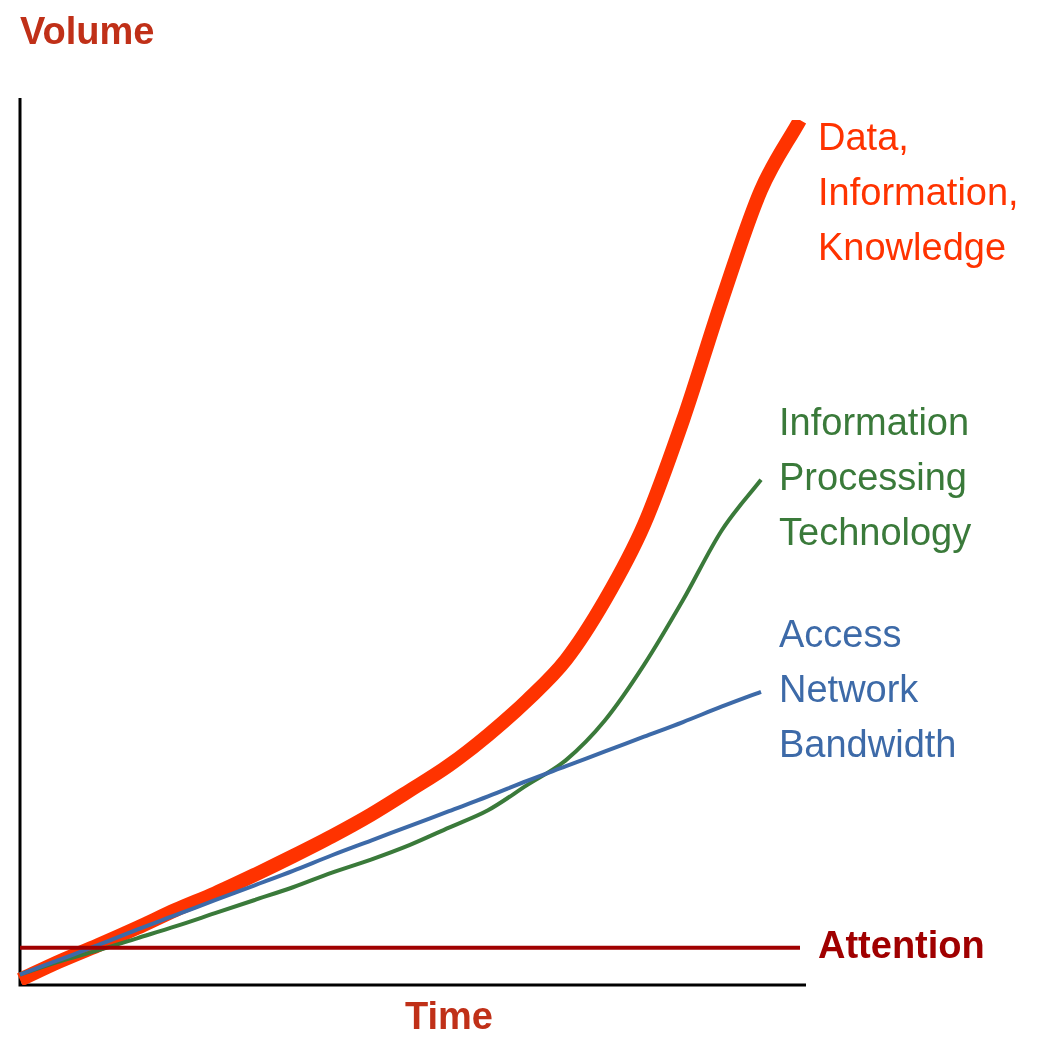 Image resolution: width=1052 pixels, height=1042 pixels. I want to click on series-label: Access Network Bandwidth, so click(868, 689).